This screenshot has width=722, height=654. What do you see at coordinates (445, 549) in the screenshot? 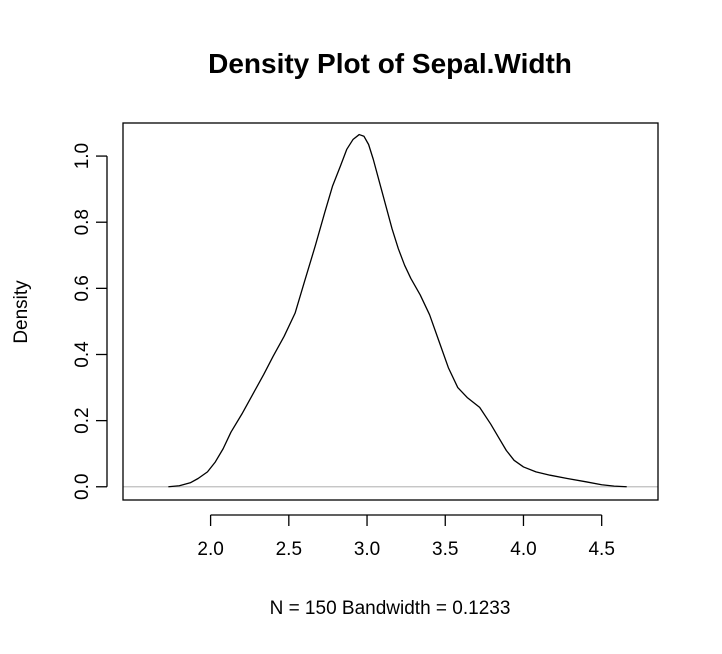
I see `x-tick-label: 3.5` at bounding box center [445, 549].